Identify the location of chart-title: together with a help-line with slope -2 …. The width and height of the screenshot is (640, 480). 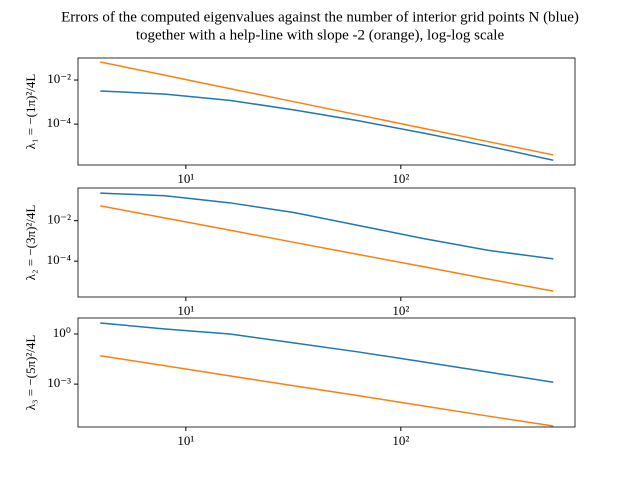
(320, 35).